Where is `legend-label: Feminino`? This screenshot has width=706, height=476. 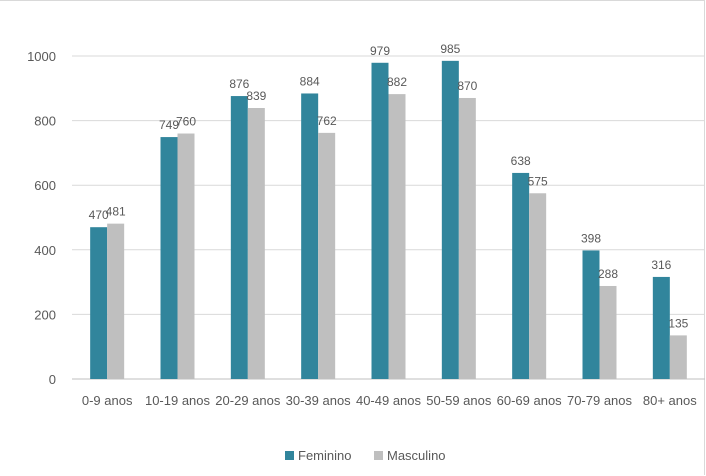
legend-label: Feminino is located at coordinates (324, 455).